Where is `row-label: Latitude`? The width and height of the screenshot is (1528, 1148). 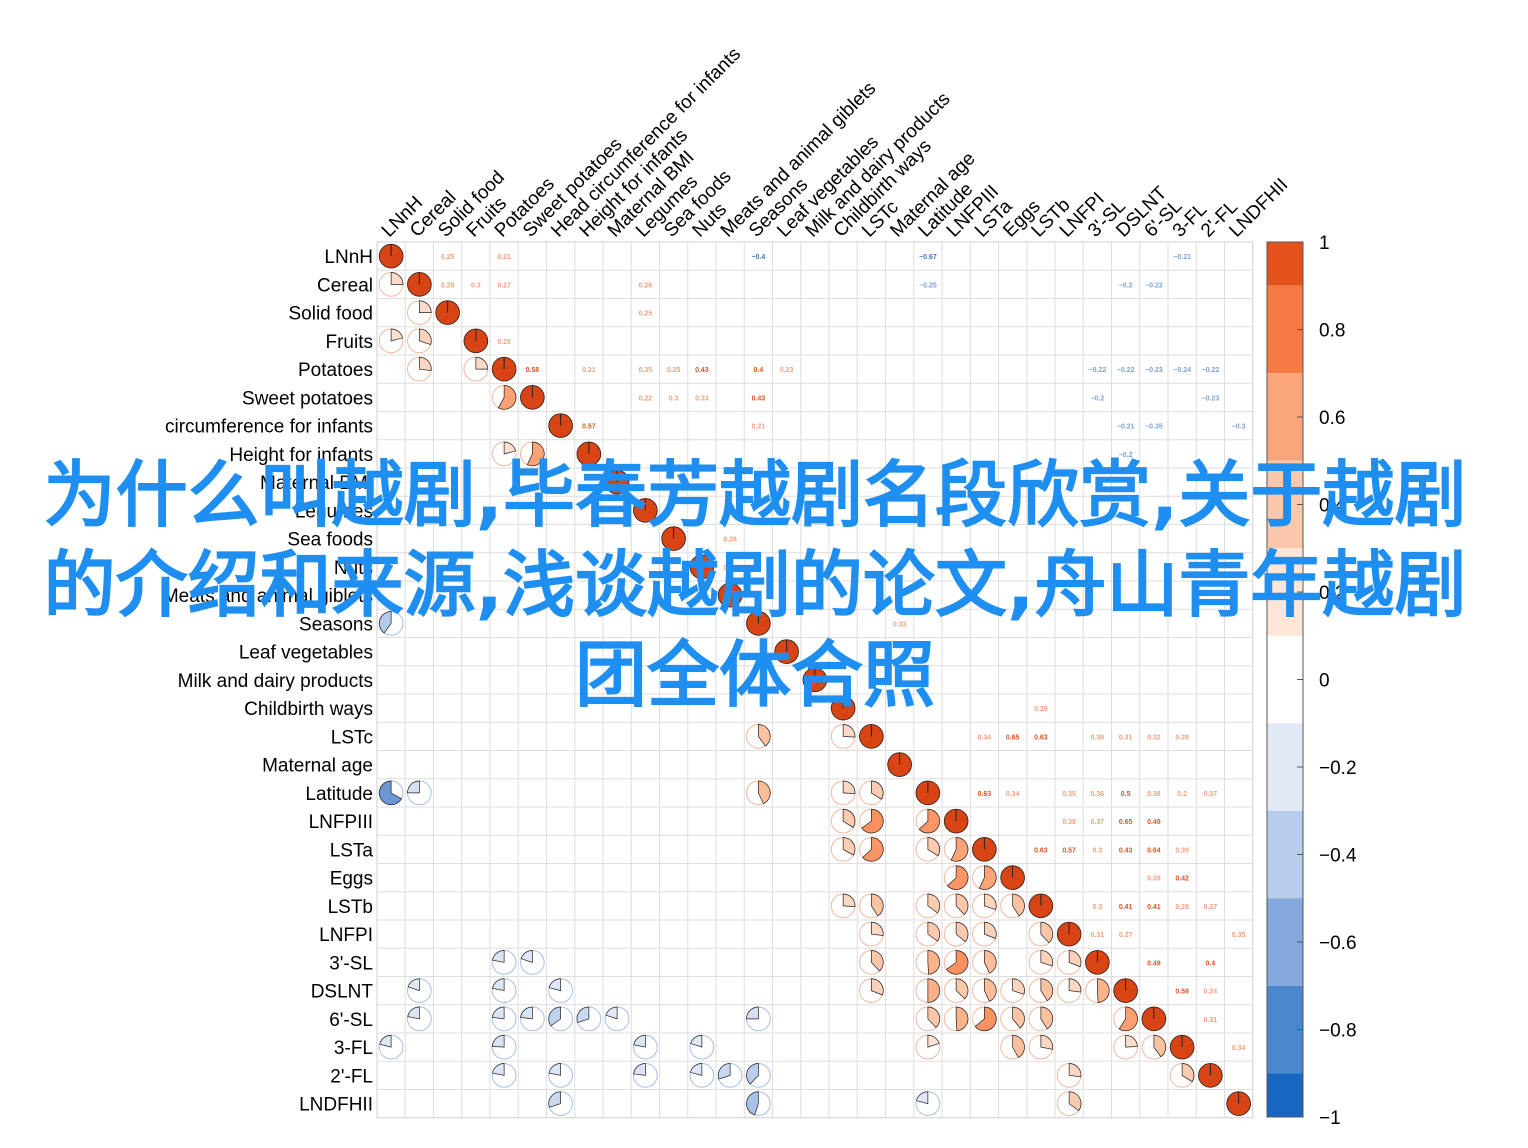
row-label: Latitude is located at coordinates (339, 794).